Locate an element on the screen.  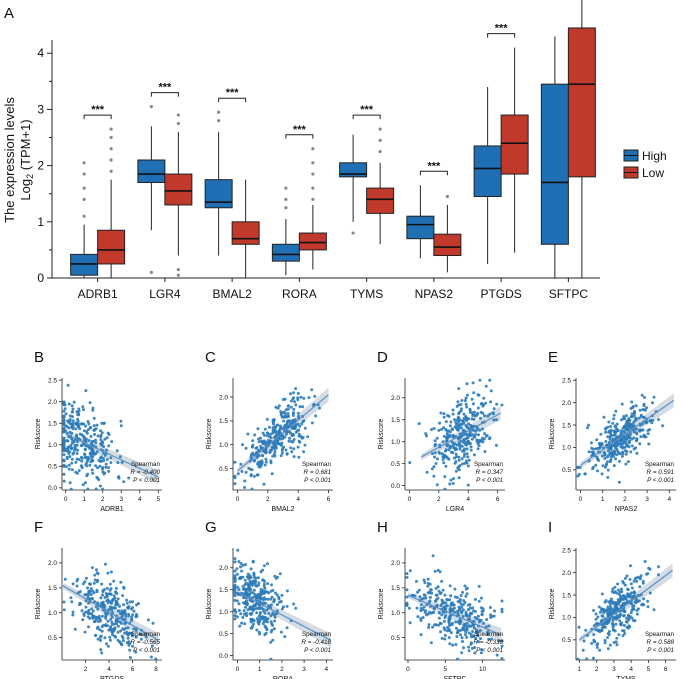
y-label-rest: (TPM+1) is located at coordinates (25, 146).